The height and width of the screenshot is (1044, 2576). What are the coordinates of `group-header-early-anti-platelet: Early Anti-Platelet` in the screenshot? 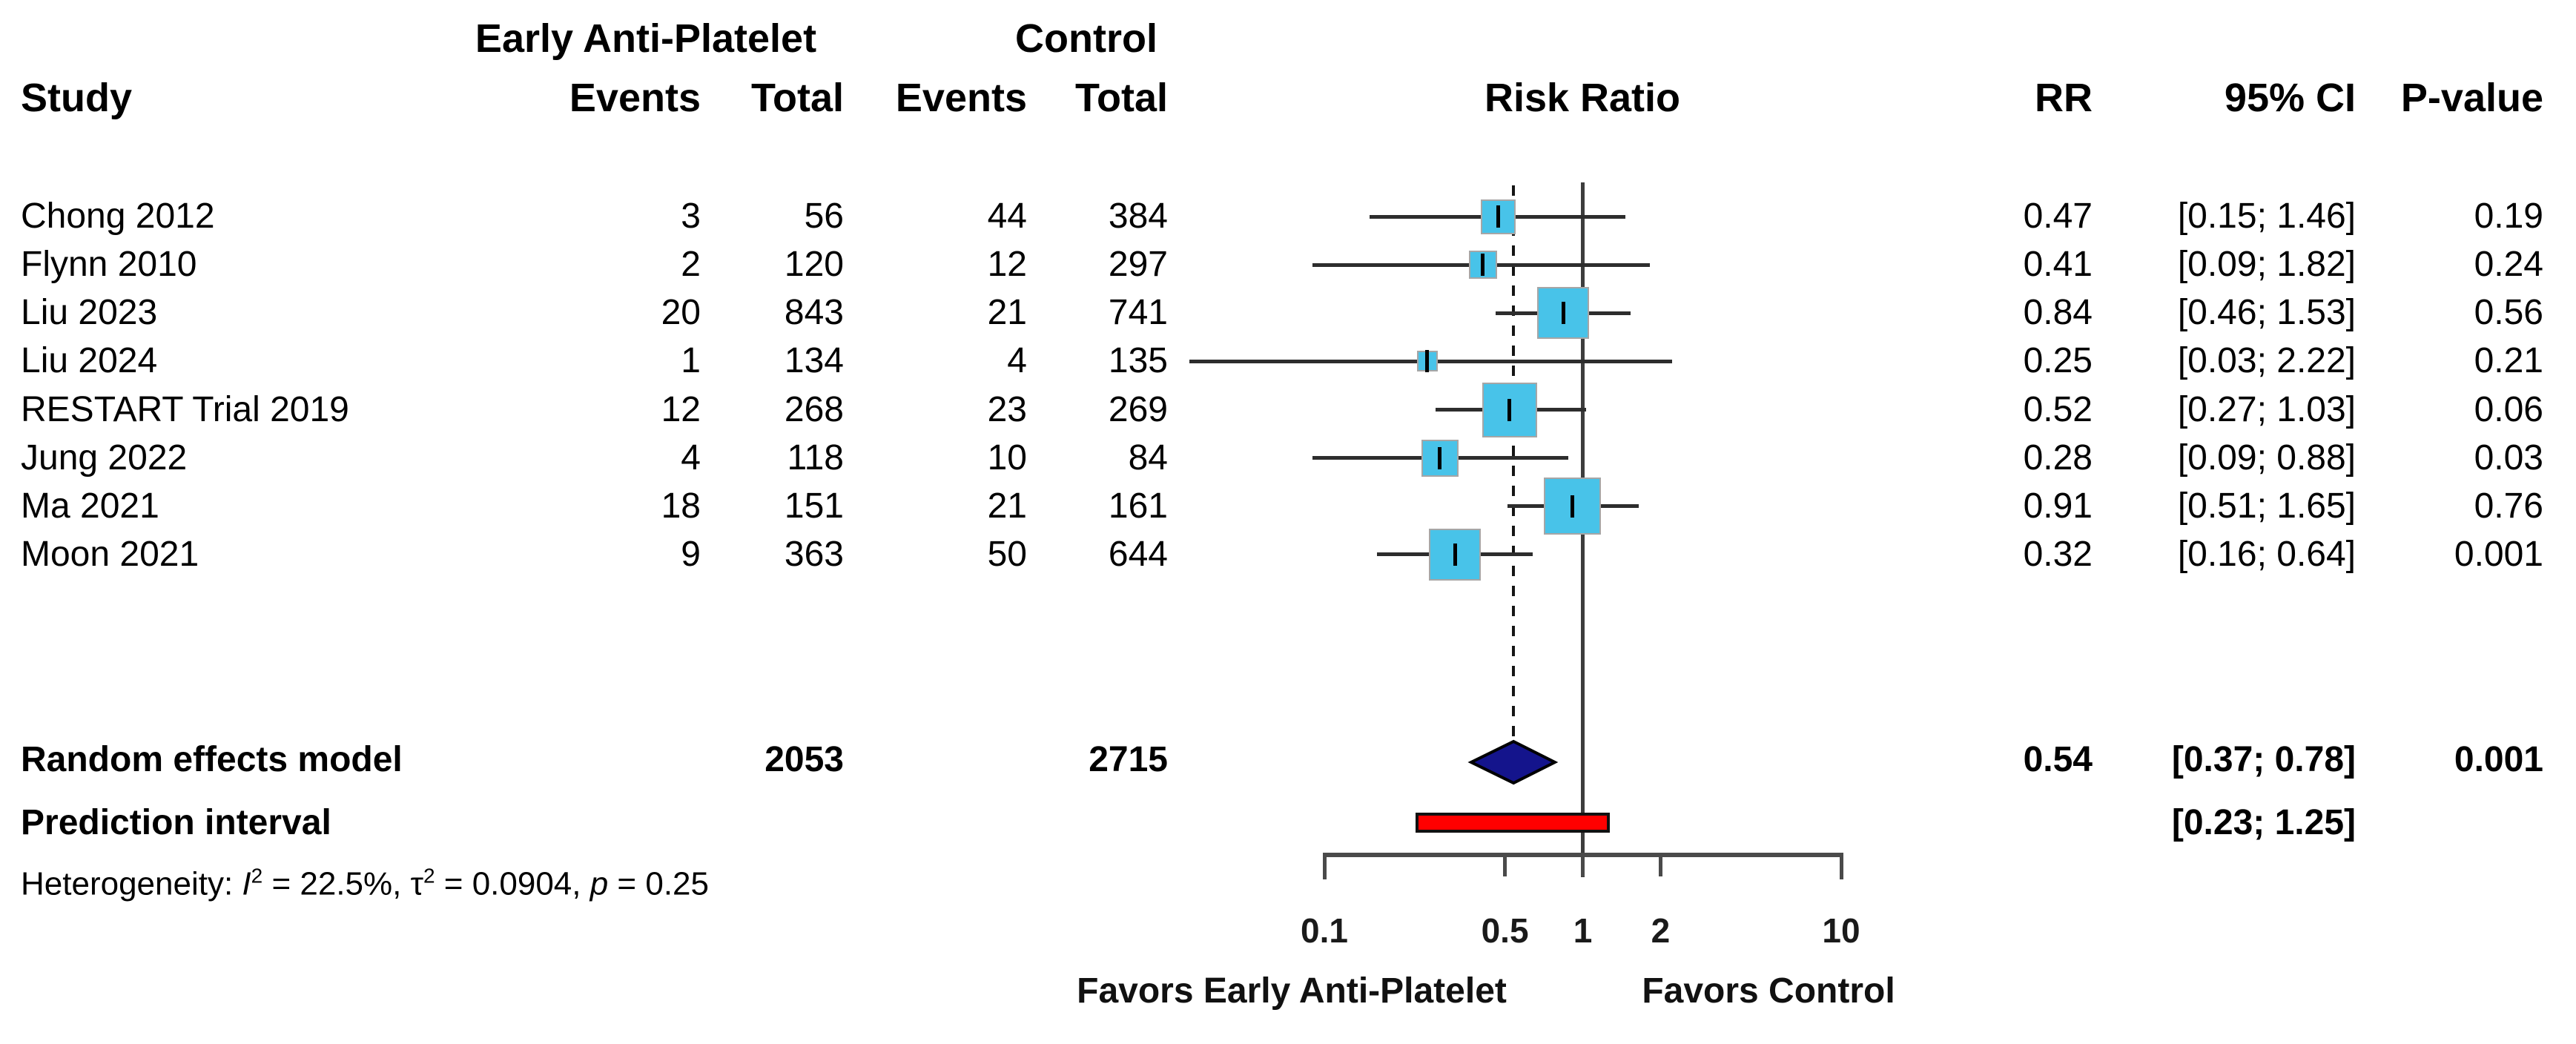 It's located at (646, 38).